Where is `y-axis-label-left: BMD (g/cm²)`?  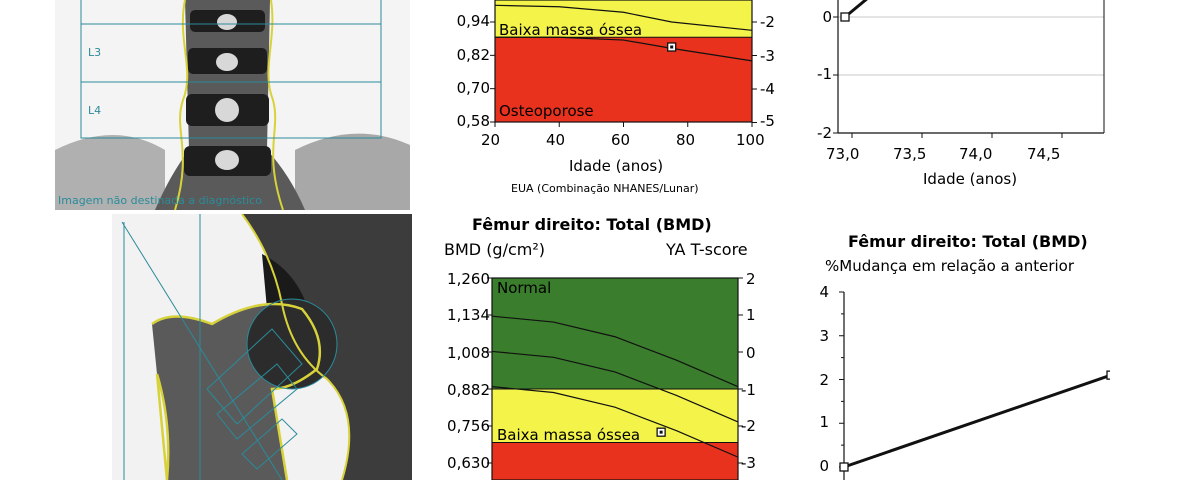 y-axis-label-left: BMD (g/cm²) is located at coordinates (495, 249).